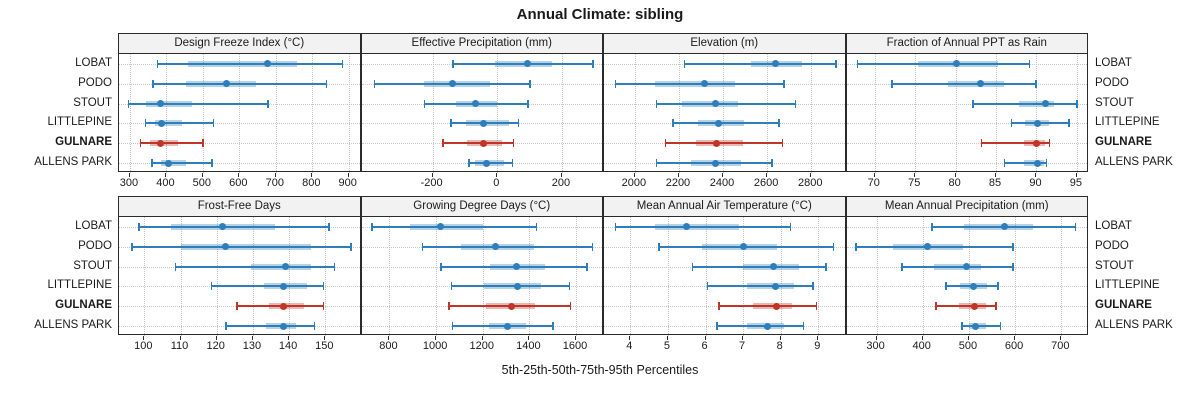 Image resolution: width=1200 pixels, height=400 pixels. Describe the element at coordinates (722, 183) in the screenshot. I see `x-tick-label: 2400` at that location.